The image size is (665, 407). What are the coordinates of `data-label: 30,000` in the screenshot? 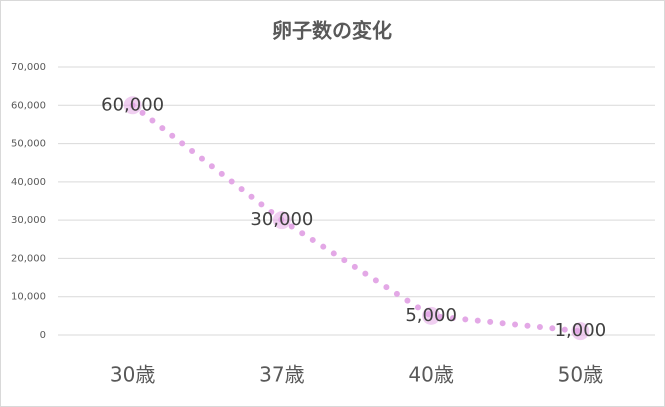 It's located at (281, 219).